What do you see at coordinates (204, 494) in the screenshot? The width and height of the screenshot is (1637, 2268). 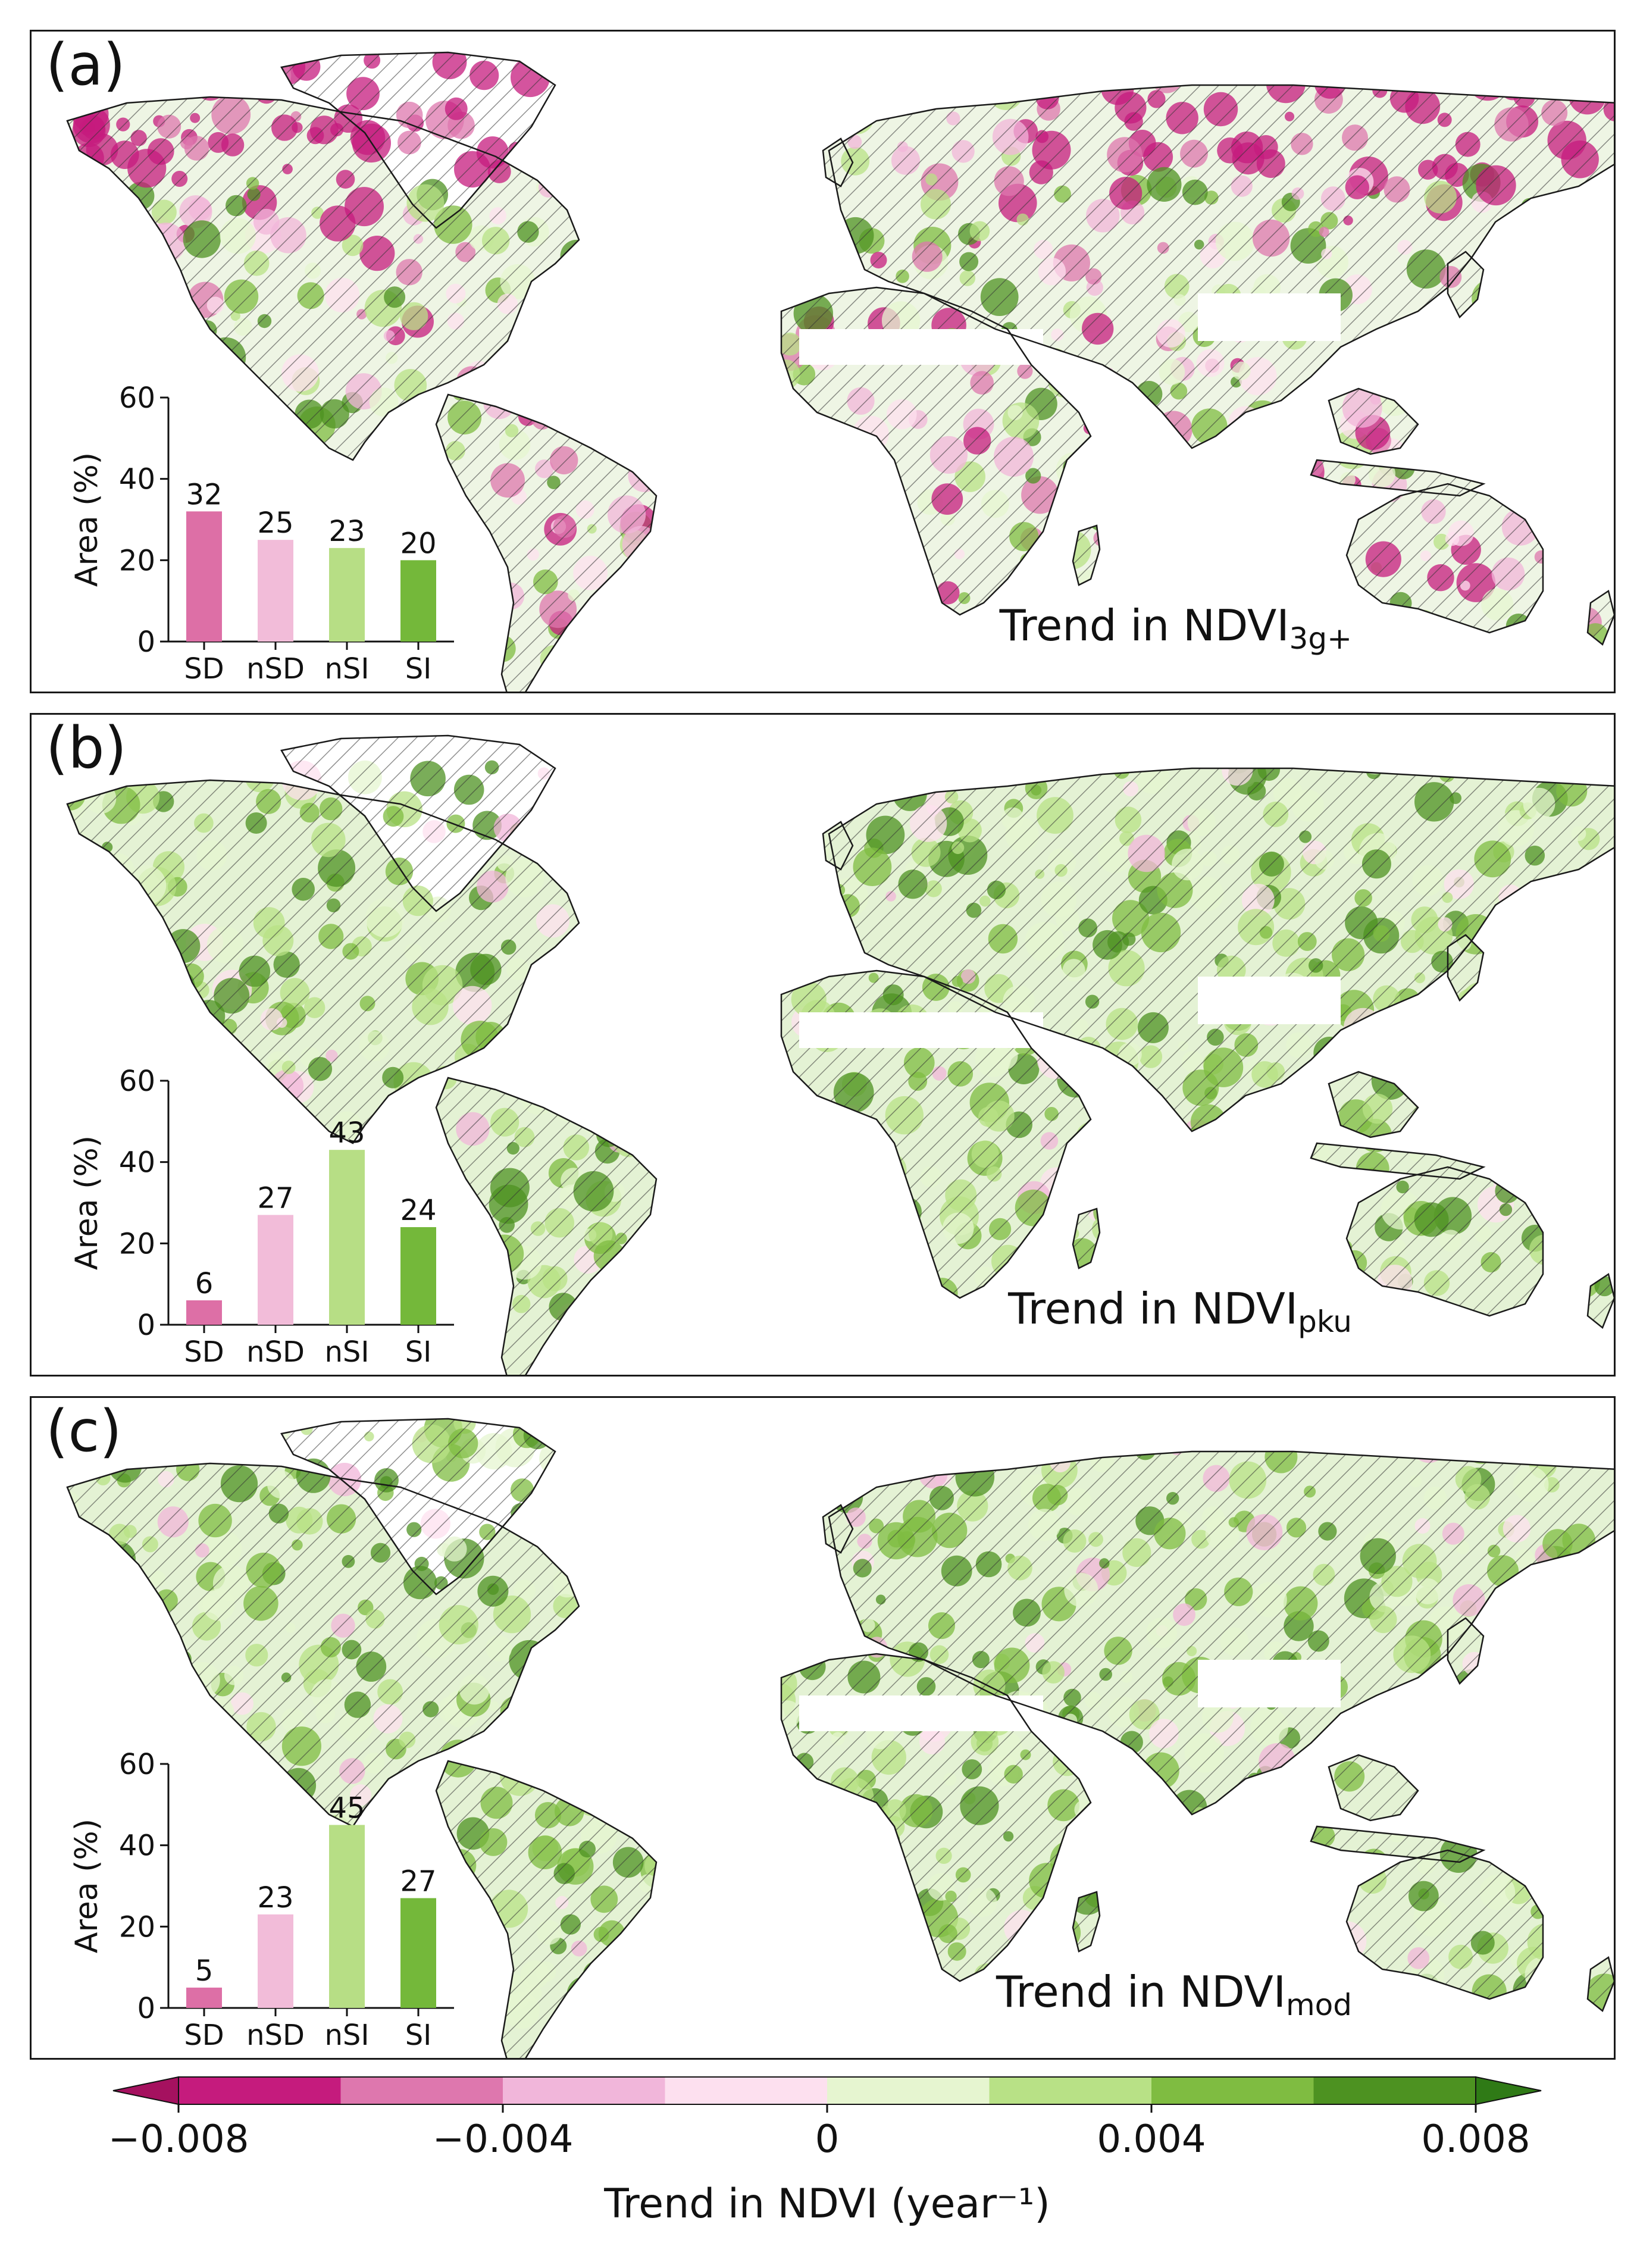 I see `bar-value-label: 32` at bounding box center [204, 494].